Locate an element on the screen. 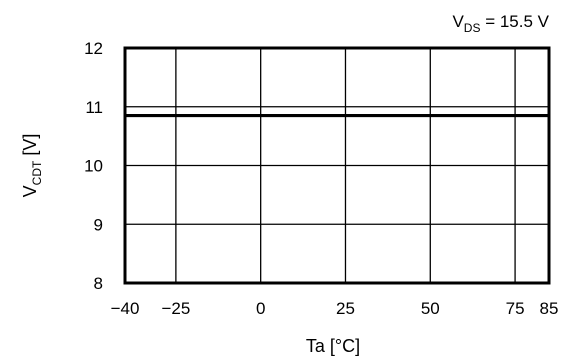 Image resolution: width=577 pixels, height=361 pixels. condition-label: VDS = 15.5 V is located at coordinates (500, 23).